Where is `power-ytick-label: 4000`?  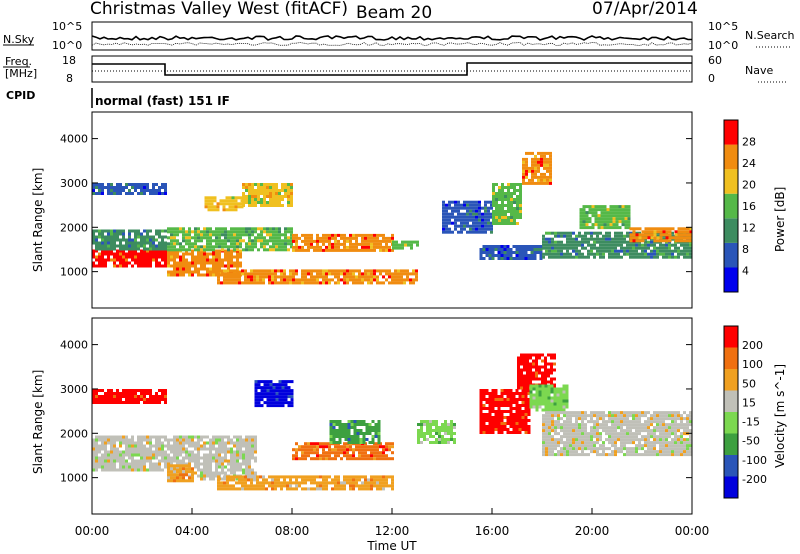
power-ytick-label: 4000 is located at coordinates (74, 139).